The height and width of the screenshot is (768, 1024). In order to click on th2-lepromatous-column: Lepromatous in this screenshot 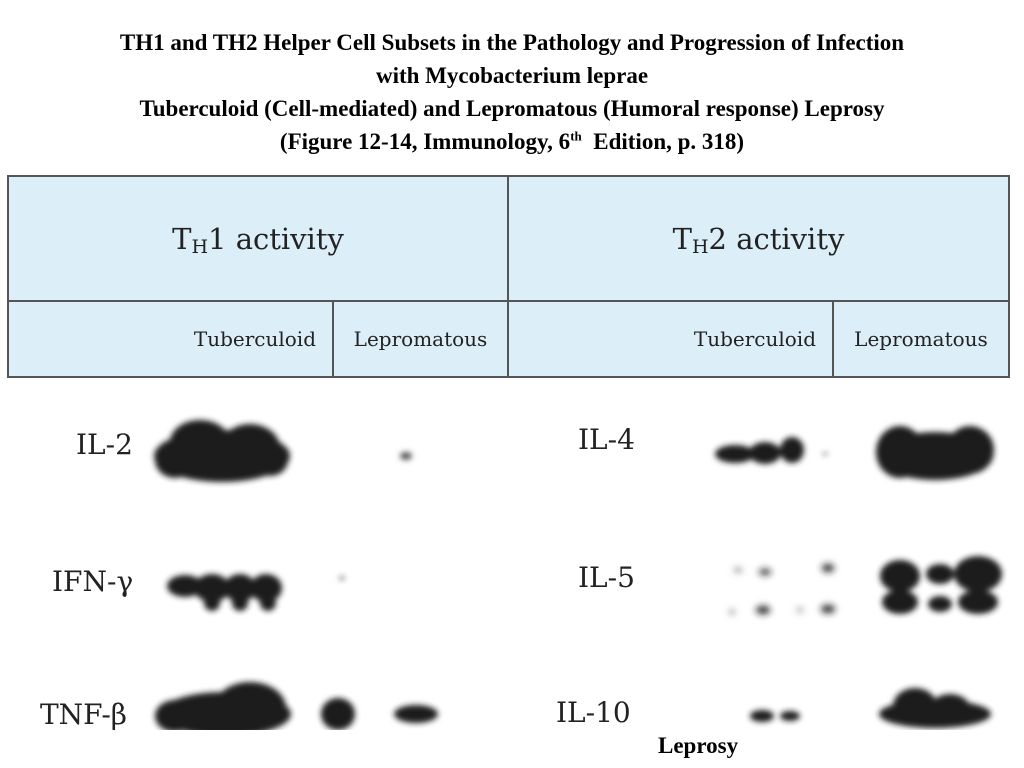, I will do `click(921, 339)`.